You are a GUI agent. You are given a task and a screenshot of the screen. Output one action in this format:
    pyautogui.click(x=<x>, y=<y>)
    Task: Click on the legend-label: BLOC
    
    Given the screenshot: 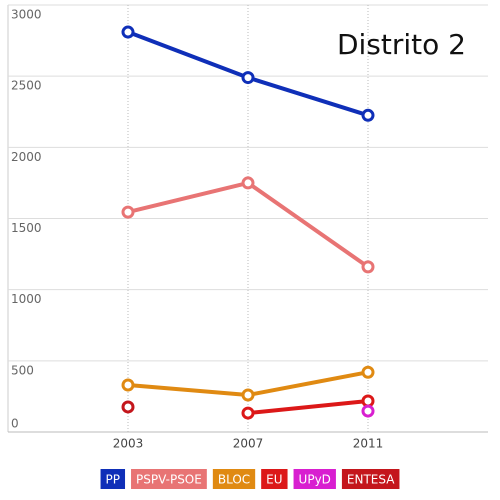 What is the action you would take?
    pyautogui.click(x=234, y=480)
    